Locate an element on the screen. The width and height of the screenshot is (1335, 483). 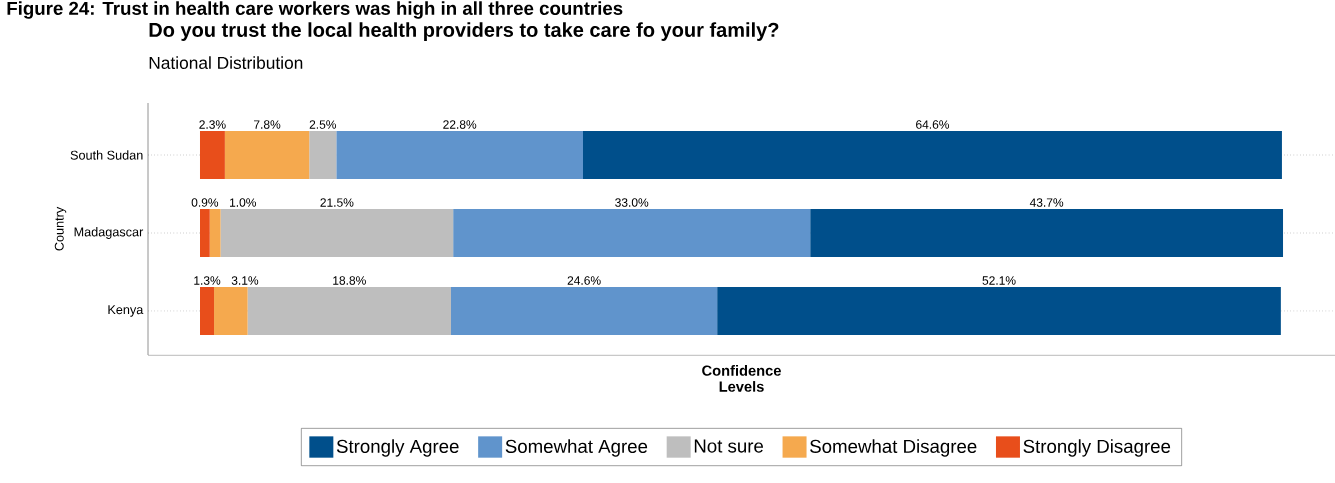
data-label: 2.3% is located at coordinates (212, 124).